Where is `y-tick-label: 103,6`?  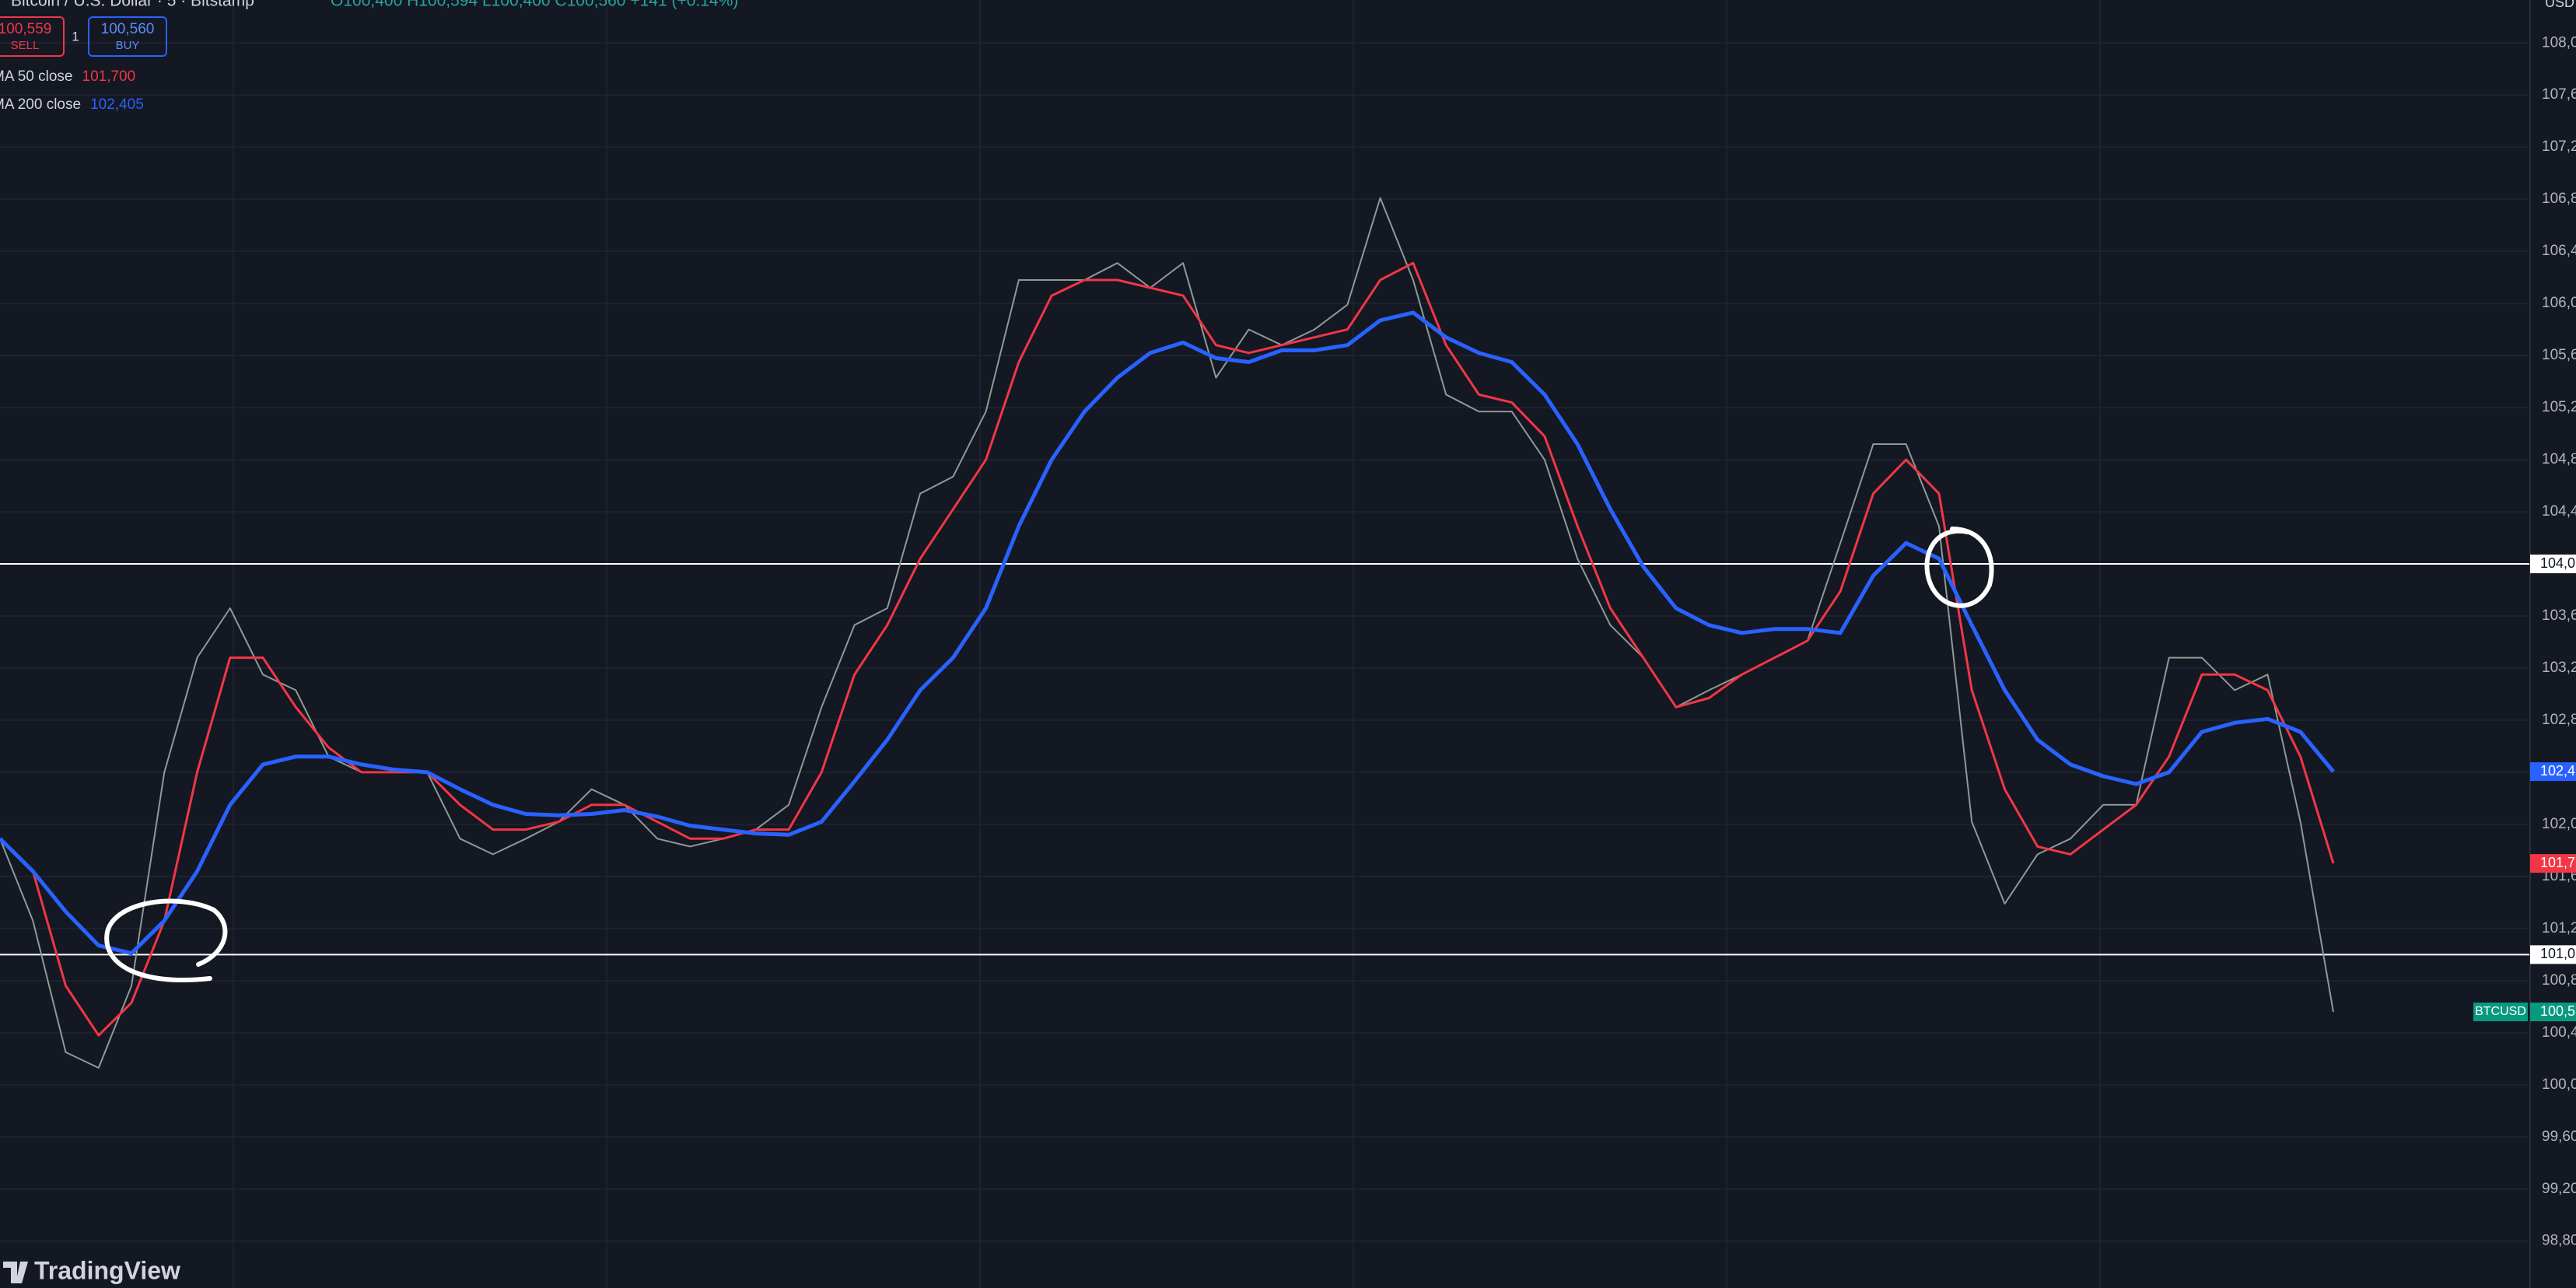 y-tick-label: 103,6 is located at coordinates (2559, 615).